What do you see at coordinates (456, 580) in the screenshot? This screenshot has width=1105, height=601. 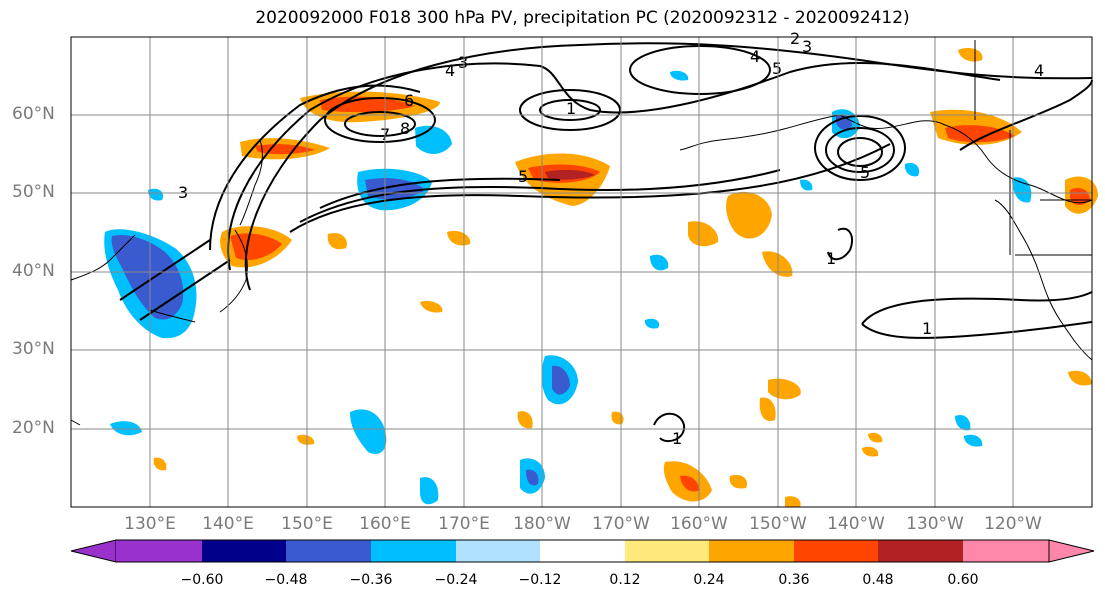 I see `colorbar-tick-m024: −0.24` at bounding box center [456, 580].